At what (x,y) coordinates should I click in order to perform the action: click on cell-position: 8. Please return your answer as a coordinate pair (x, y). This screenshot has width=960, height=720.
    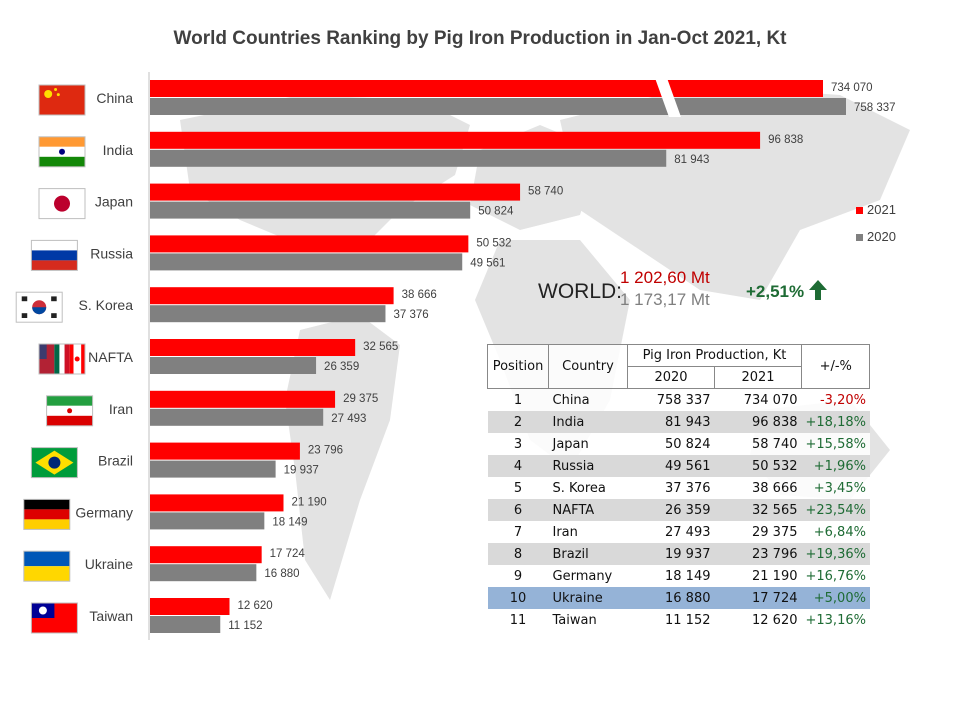
    Looking at the image, I should click on (518, 554).